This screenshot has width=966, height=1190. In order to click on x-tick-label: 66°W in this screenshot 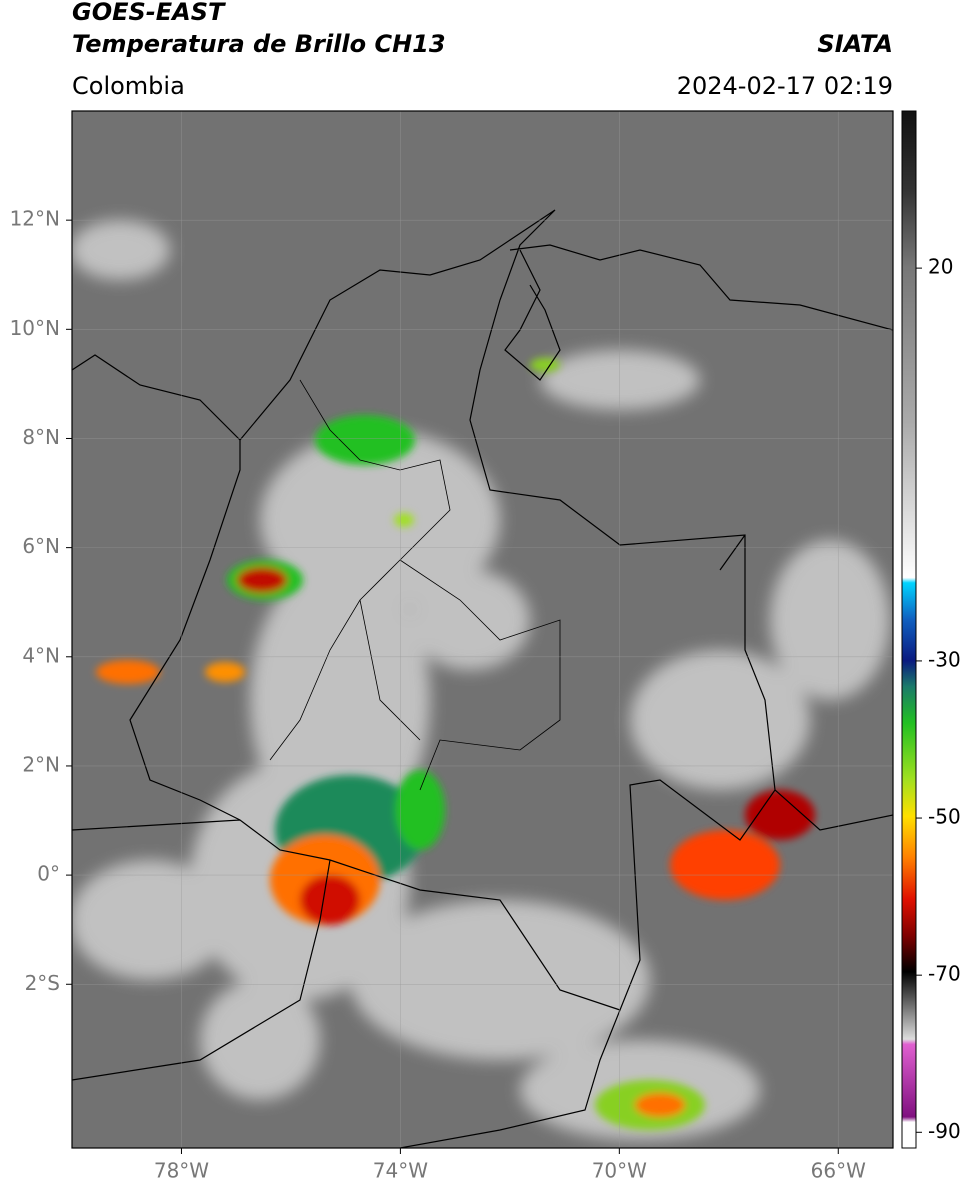, I will do `click(838, 1171)`.